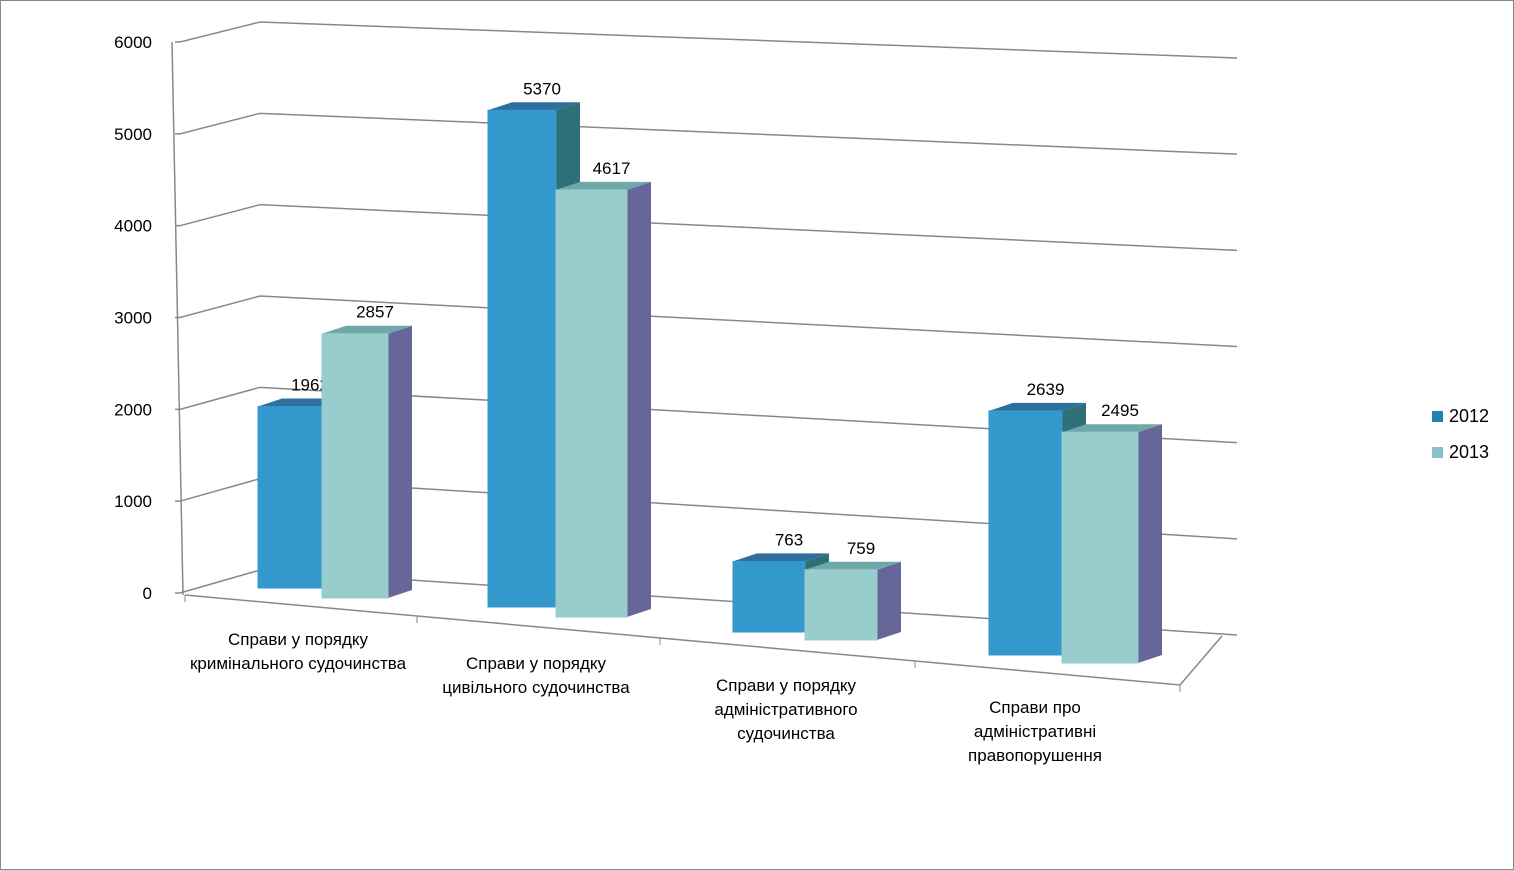 This screenshot has width=1514, height=870. What do you see at coordinates (133, 134) in the screenshot?
I see `y-tick-label-5000: 5000` at bounding box center [133, 134].